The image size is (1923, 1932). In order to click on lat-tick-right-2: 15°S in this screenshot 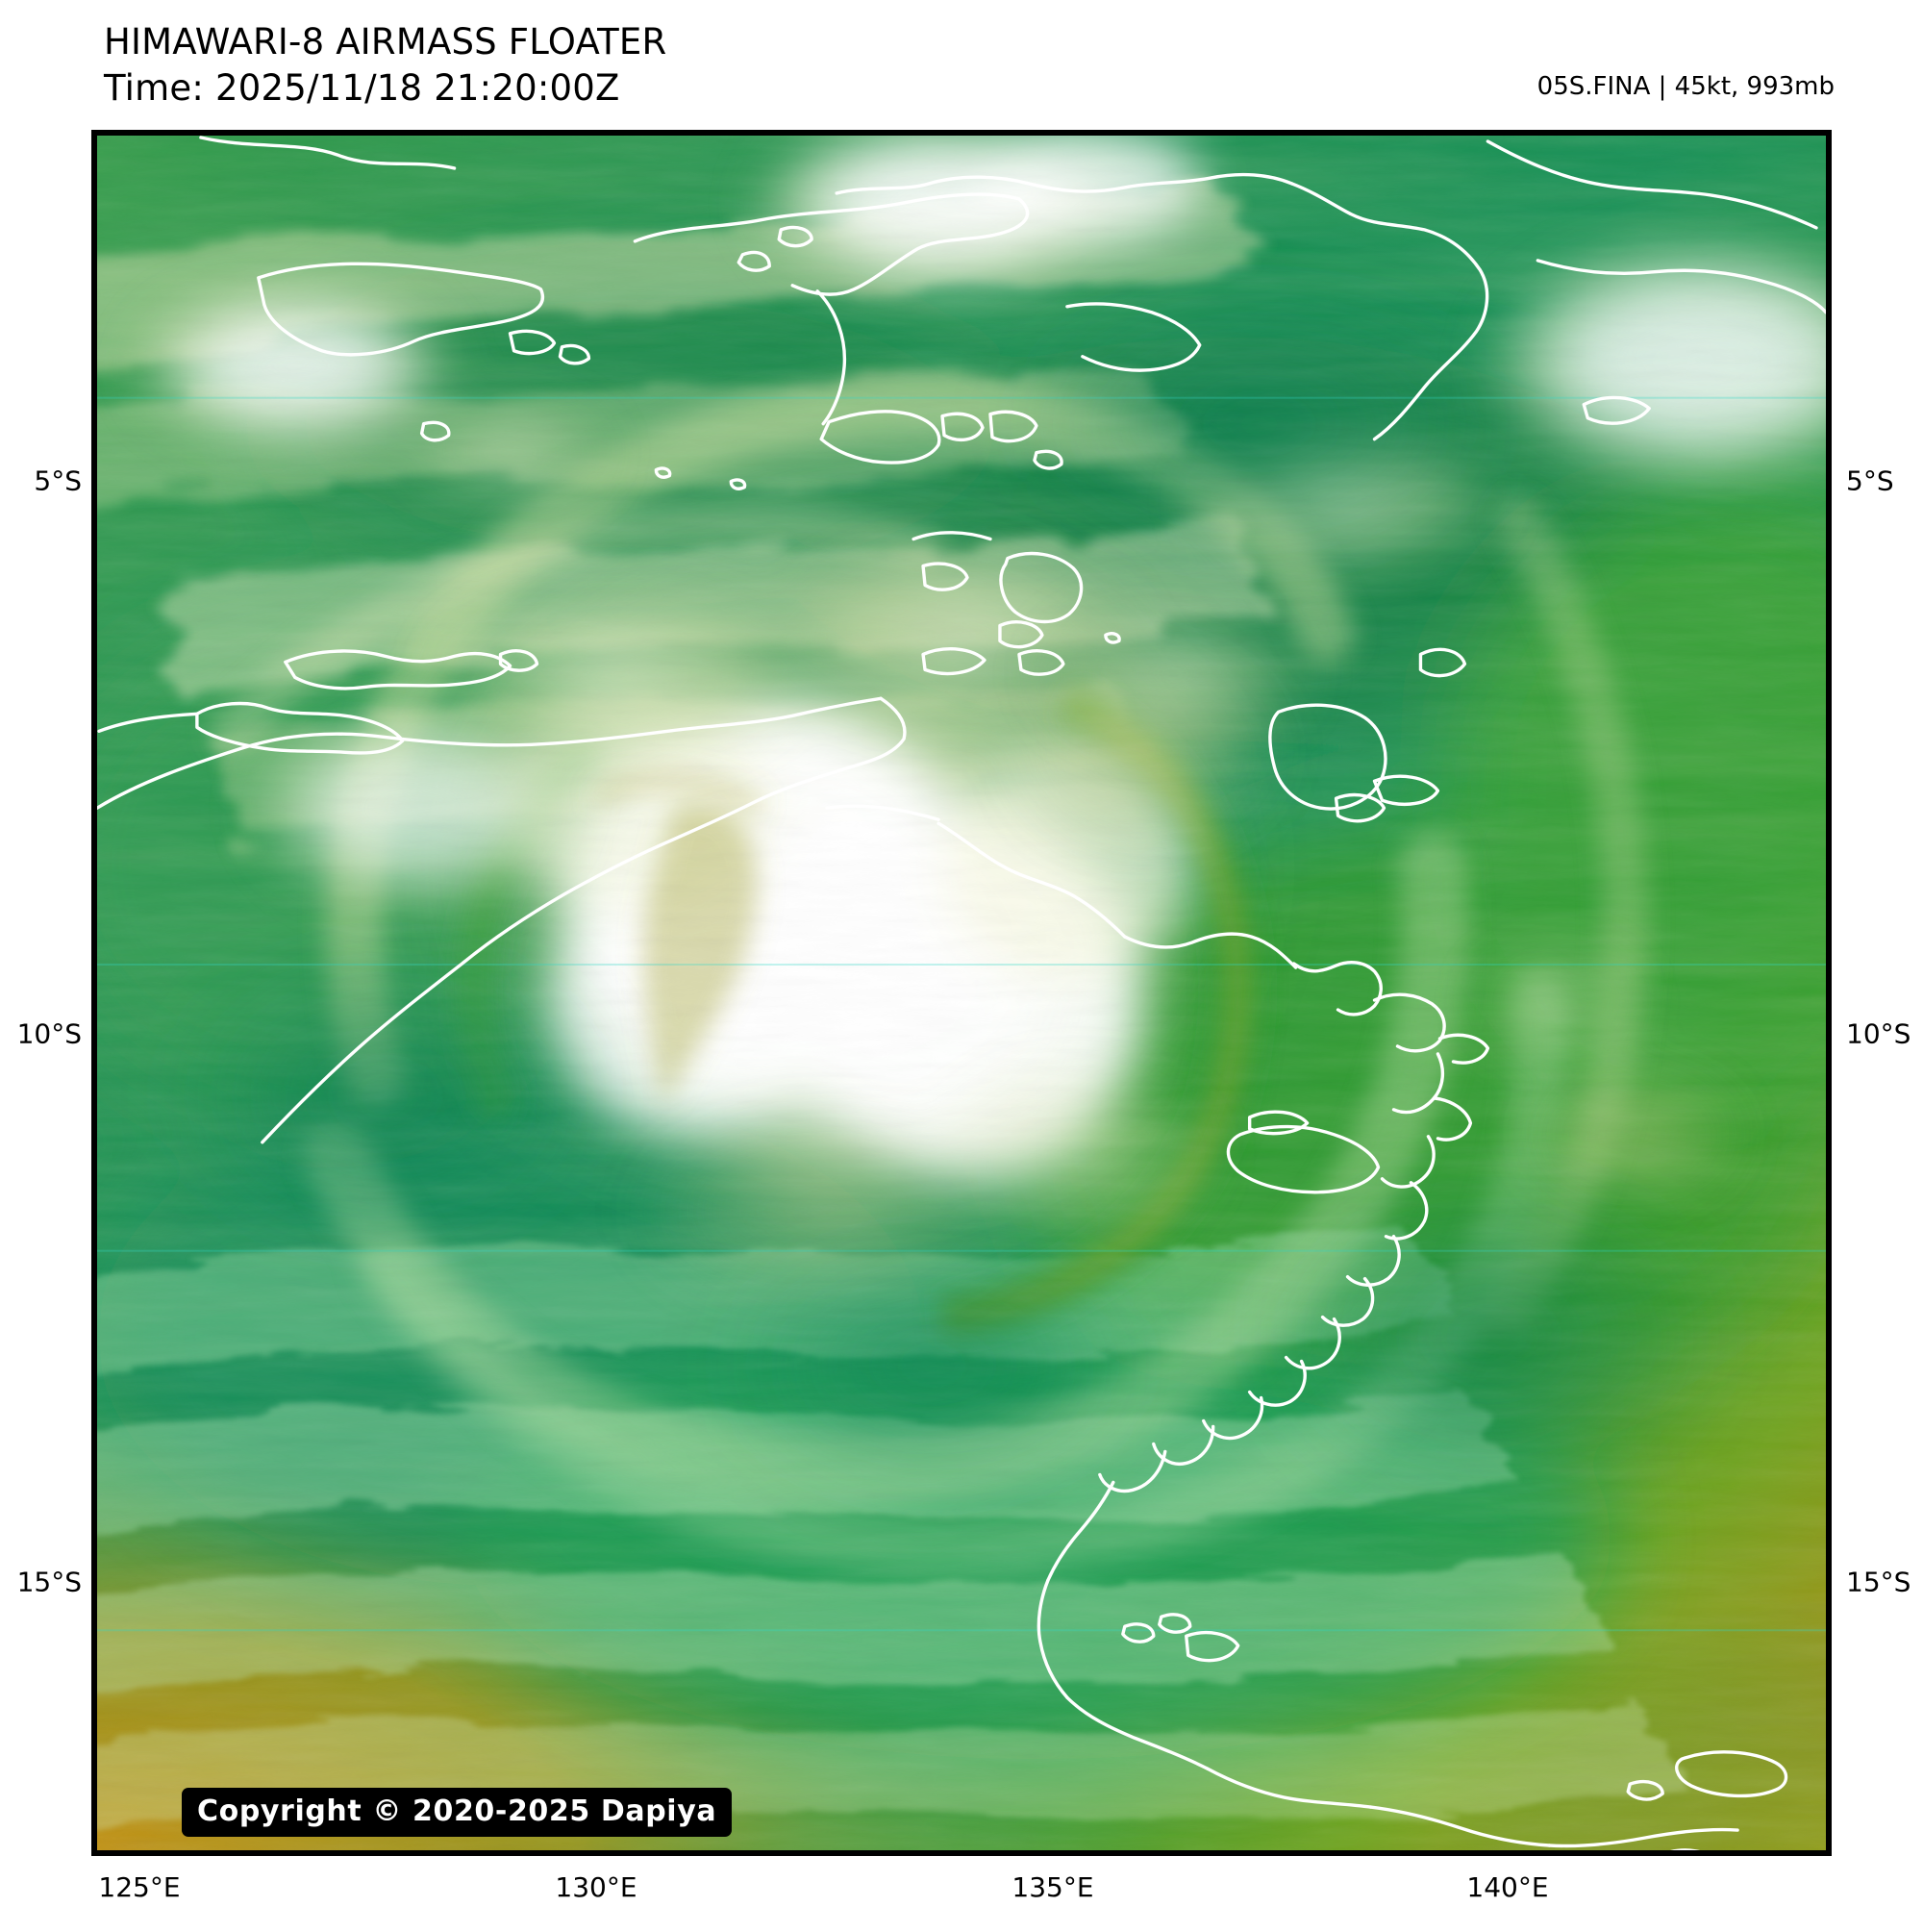, I will do `click(1878, 1582)`.